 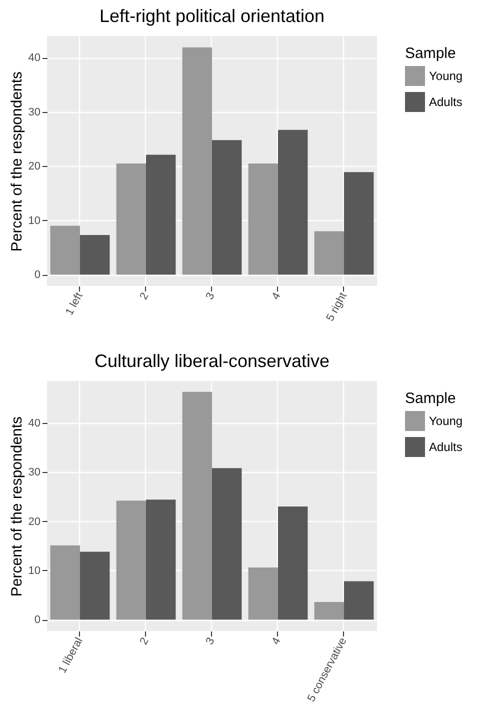 I want to click on x-tick-label: 5 right, so click(x=337, y=307).